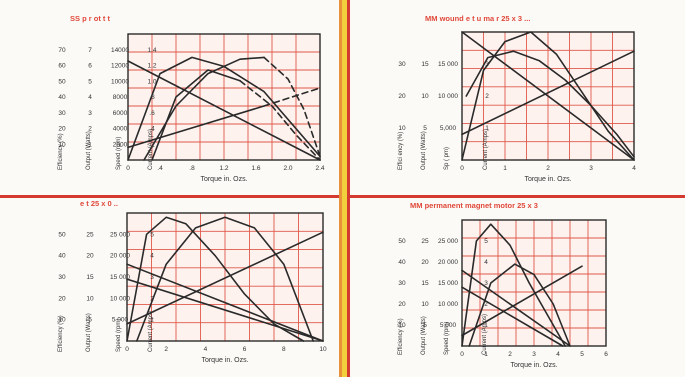 The width and height of the screenshot is (685, 377). What do you see at coordinates (223, 168) in the screenshot?
I see `x-tick-label: 1.2` at bounding box center [223, 168].